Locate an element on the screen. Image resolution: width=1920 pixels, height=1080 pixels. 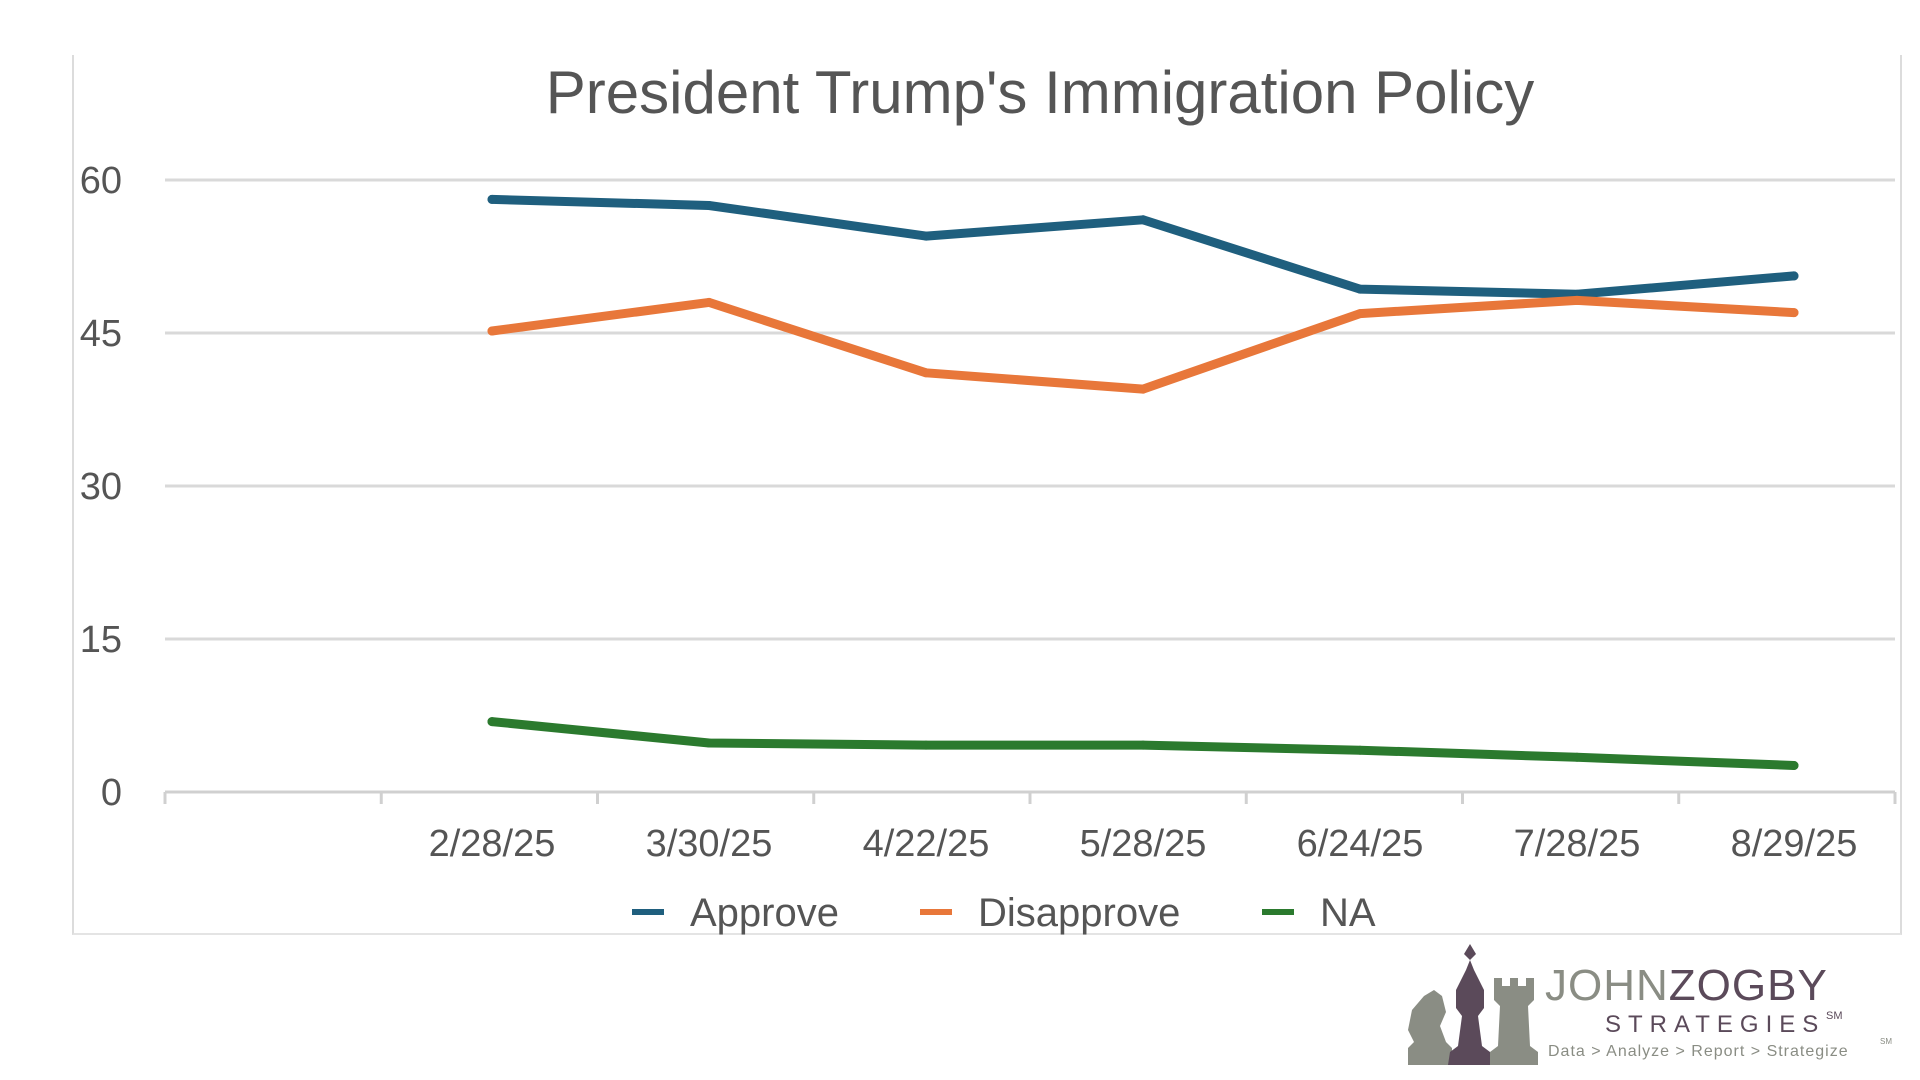
y-tick-label: 45 is located at coordinates (101, 334).